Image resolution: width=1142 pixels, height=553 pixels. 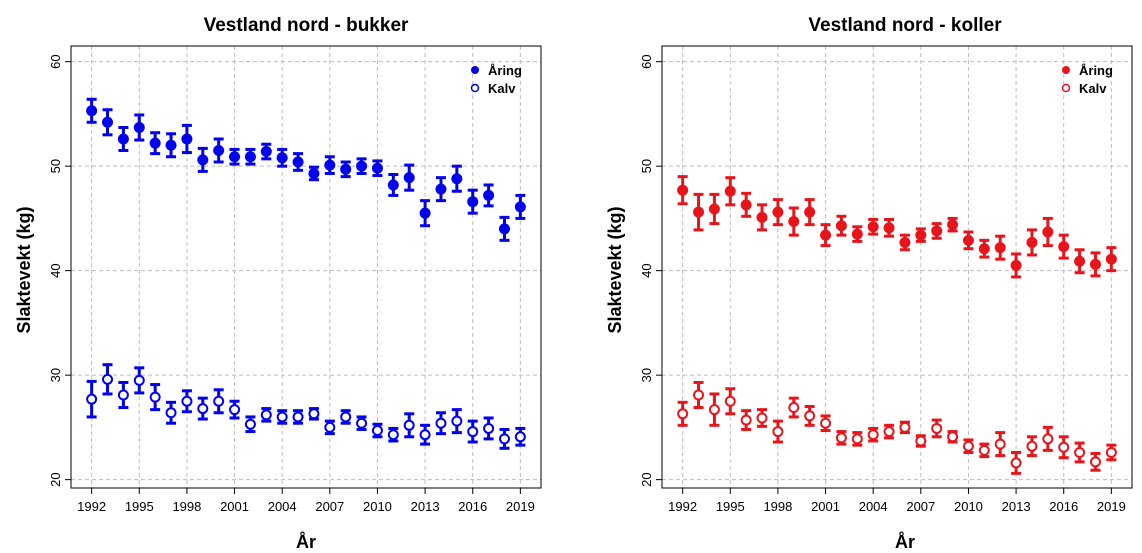 What do you see at coordinates (306, 25) in the screenshot?
I see `chart-title: Vestland nord - bukker` at bounding box center [306, 25].